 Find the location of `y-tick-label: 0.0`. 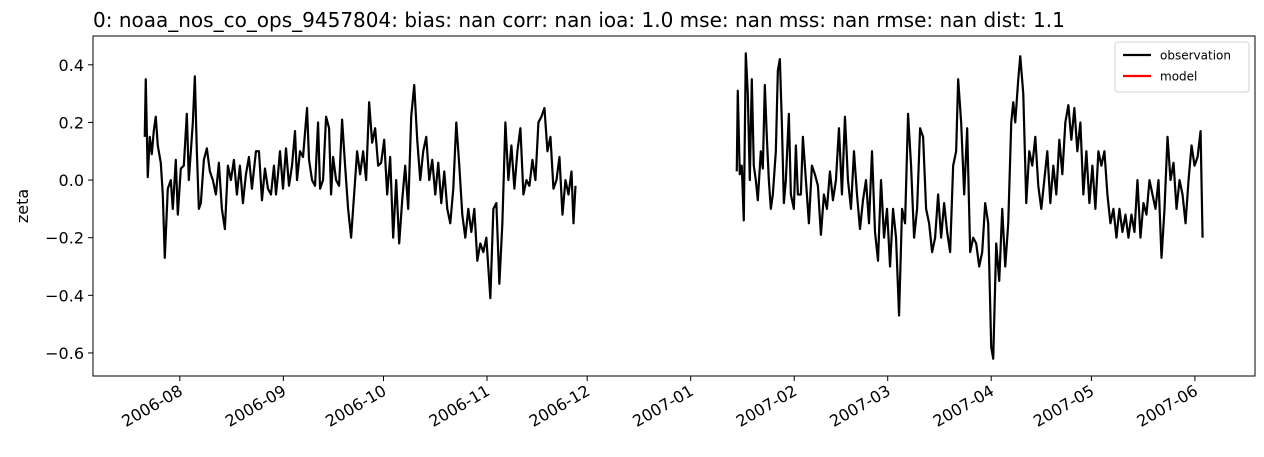

y-tick-label: 0.0 is located at coordinates (71, 180).